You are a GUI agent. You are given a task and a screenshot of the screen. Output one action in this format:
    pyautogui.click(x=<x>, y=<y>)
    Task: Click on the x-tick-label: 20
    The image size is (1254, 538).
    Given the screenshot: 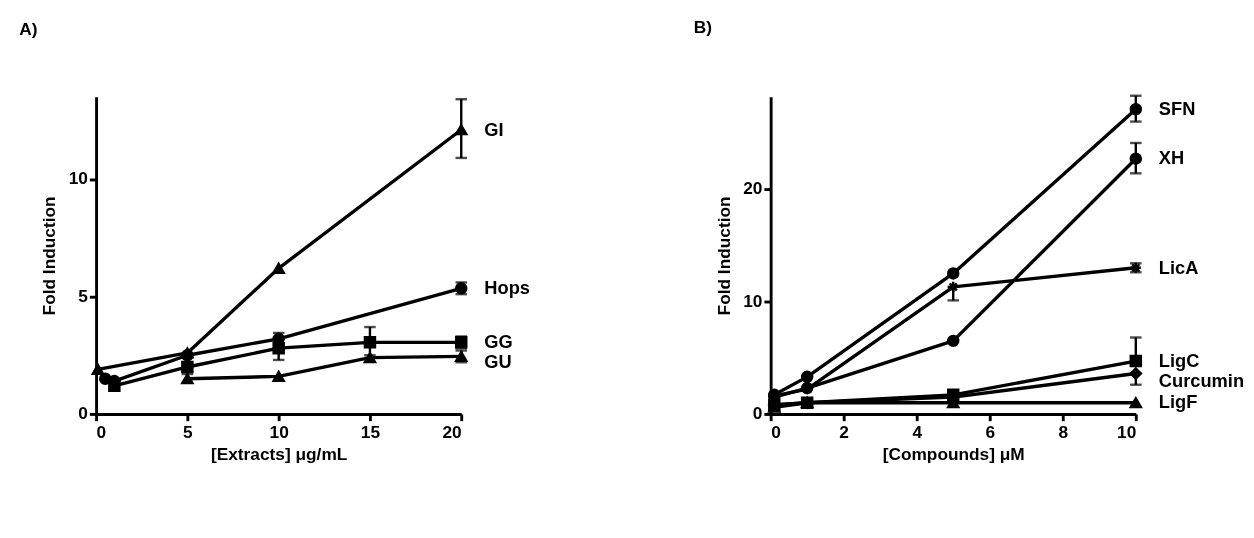 What is the action you would take?
    pyautogui.click(x=452, y=432)
    